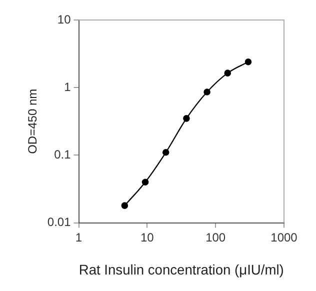 This screenshot has width=316, height=291. Describe the element at coordinates (78, 237) in the screenshot. I see `x-tick-label: 1` at that location.